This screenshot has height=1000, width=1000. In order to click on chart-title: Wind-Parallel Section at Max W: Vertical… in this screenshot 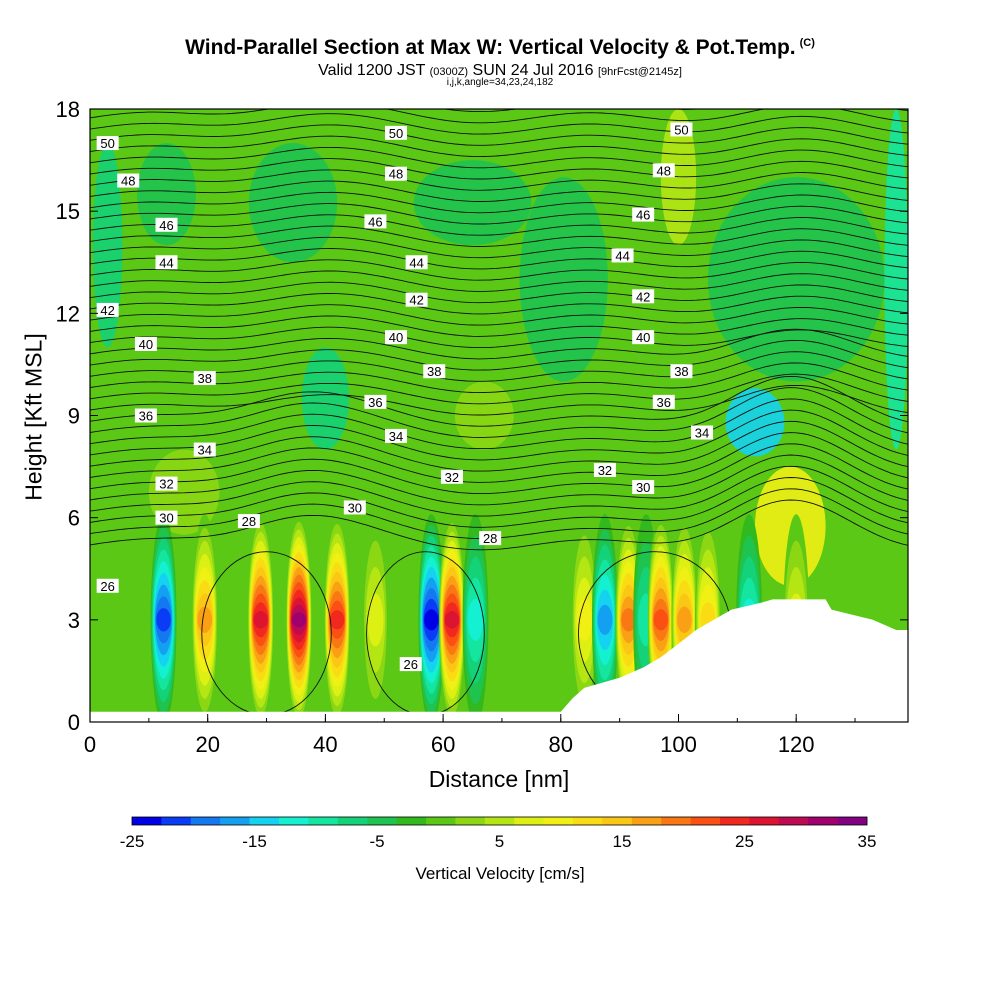, I will do `click(500, 47)`.